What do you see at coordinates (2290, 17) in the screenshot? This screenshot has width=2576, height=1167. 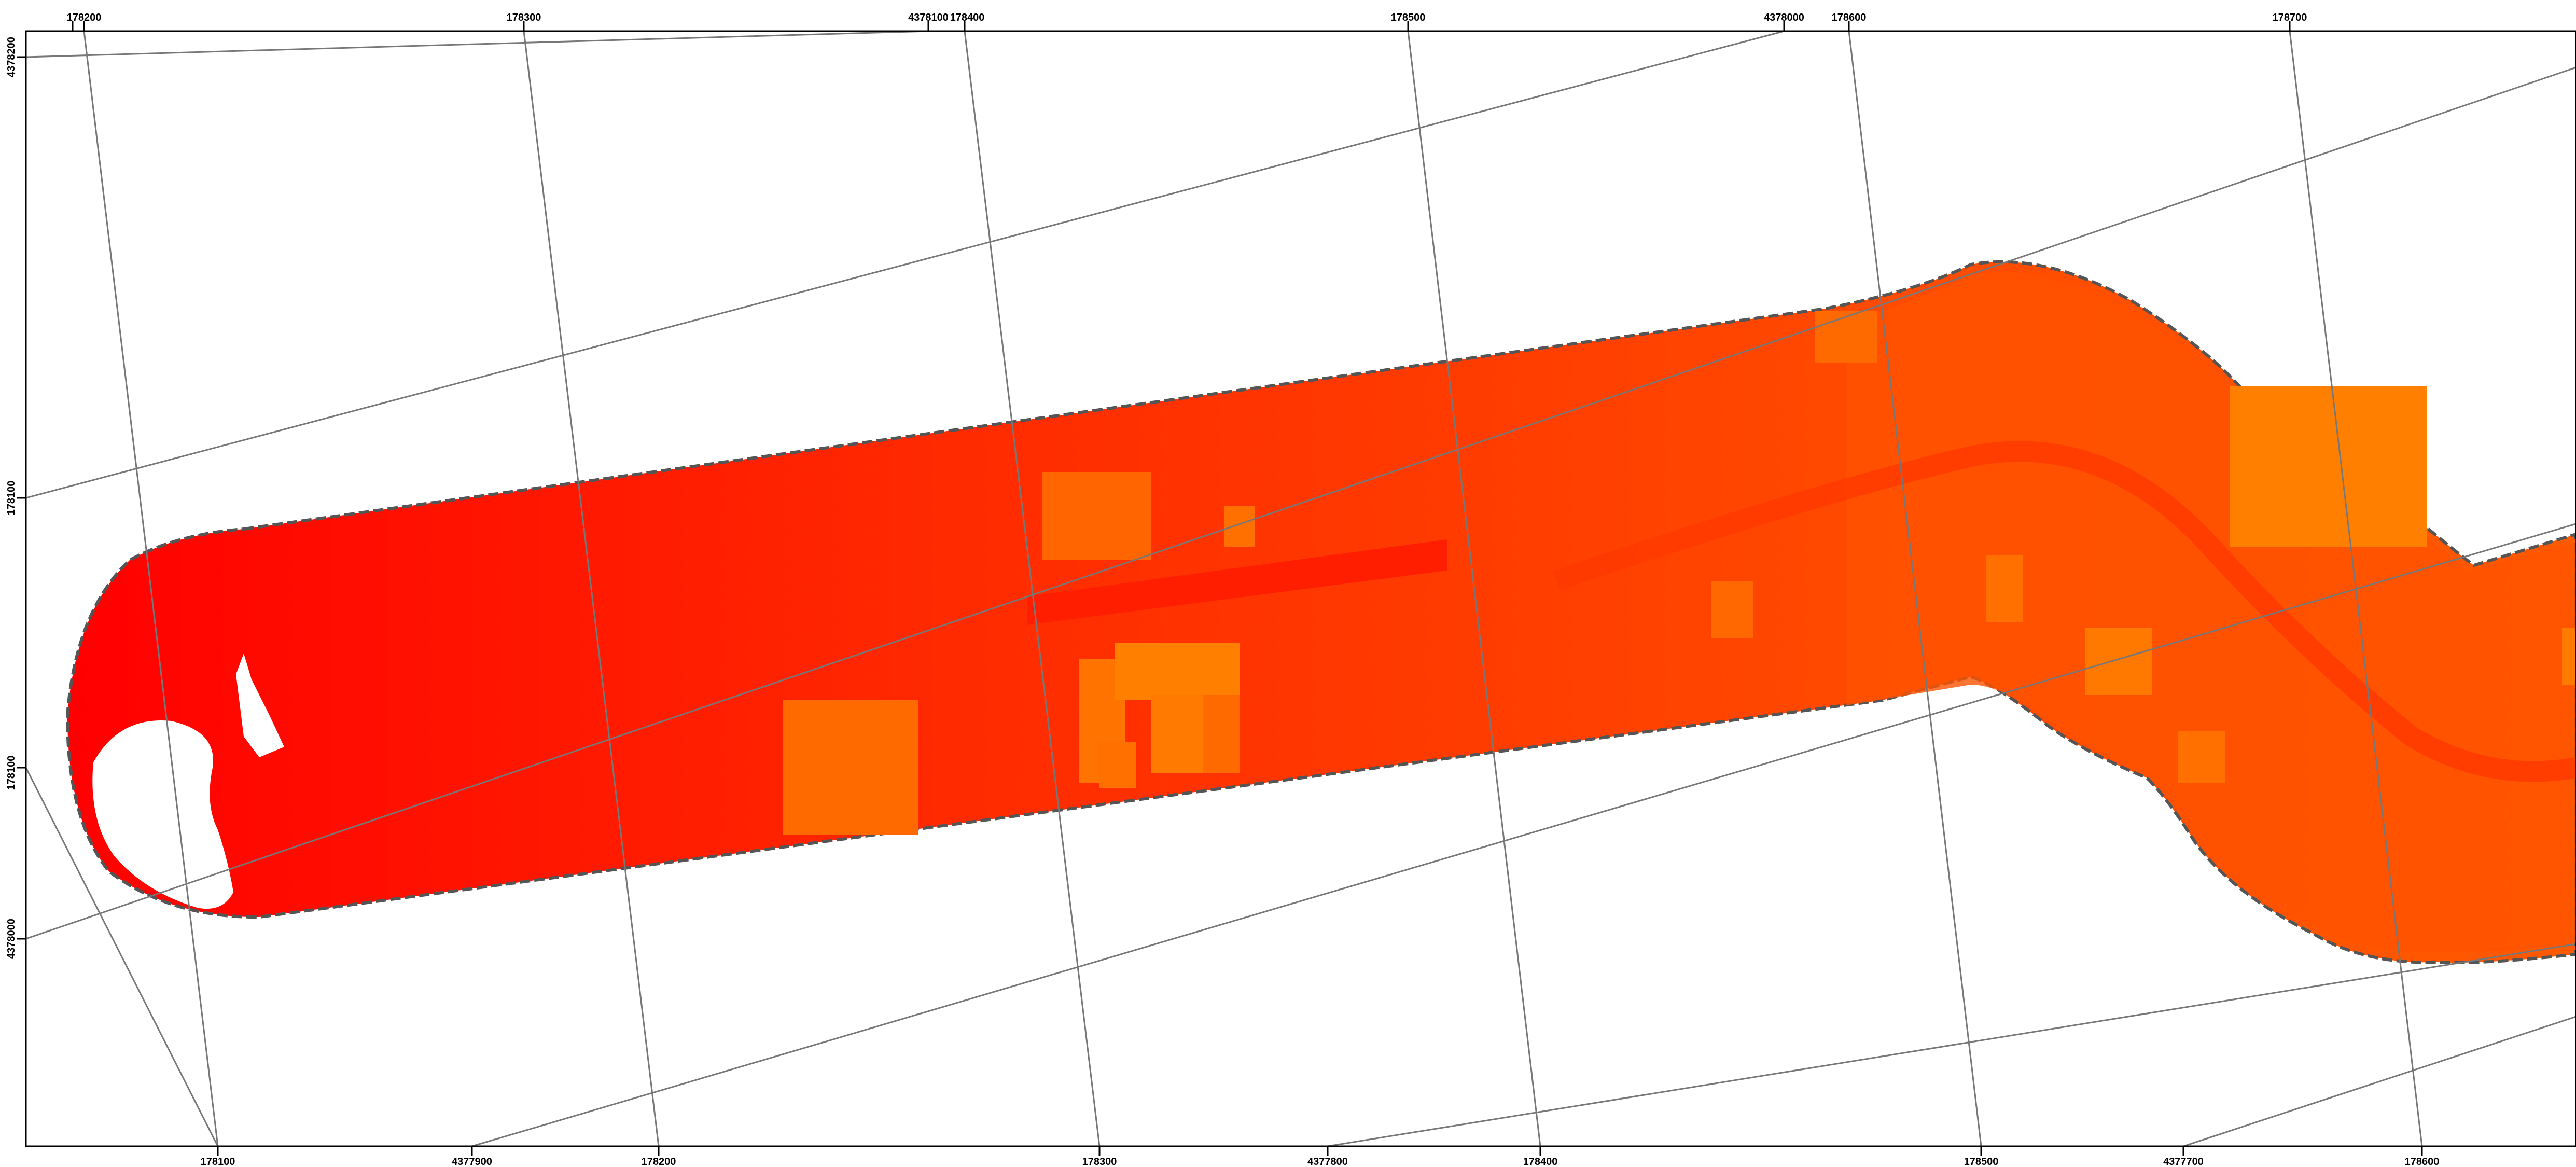 I see `top-label: 178700` at bounding box center [2290, 17].